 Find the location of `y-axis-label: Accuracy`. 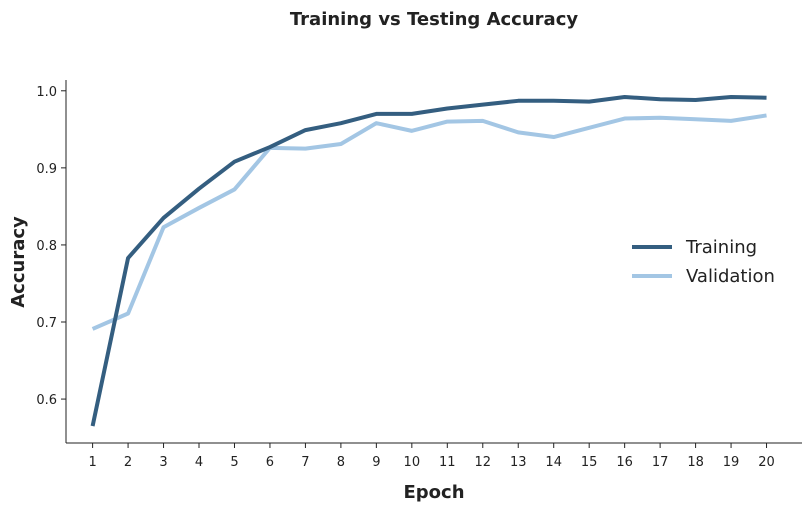

y-axis-label: Accuracy is located at coordinates (18, 262).